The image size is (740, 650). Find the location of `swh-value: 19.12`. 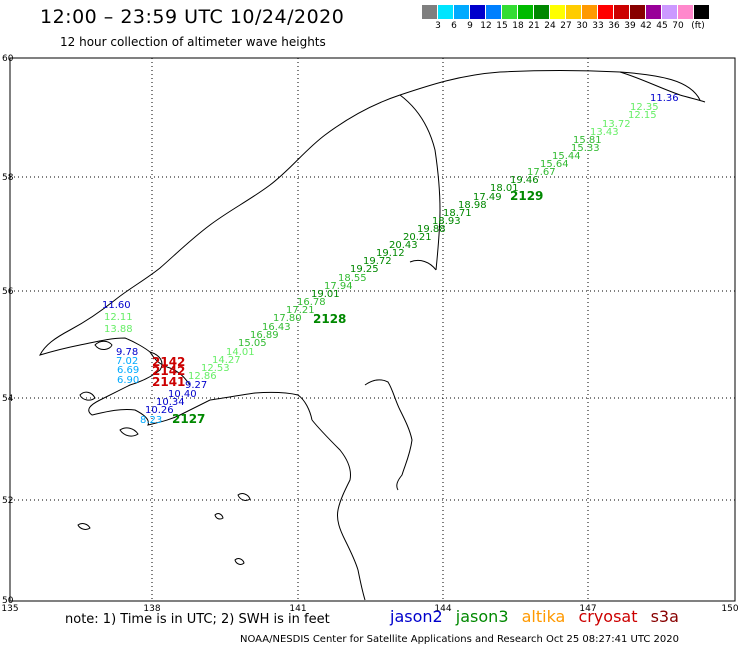

swh-value: 19.12 is located at coordinates (390, 253).